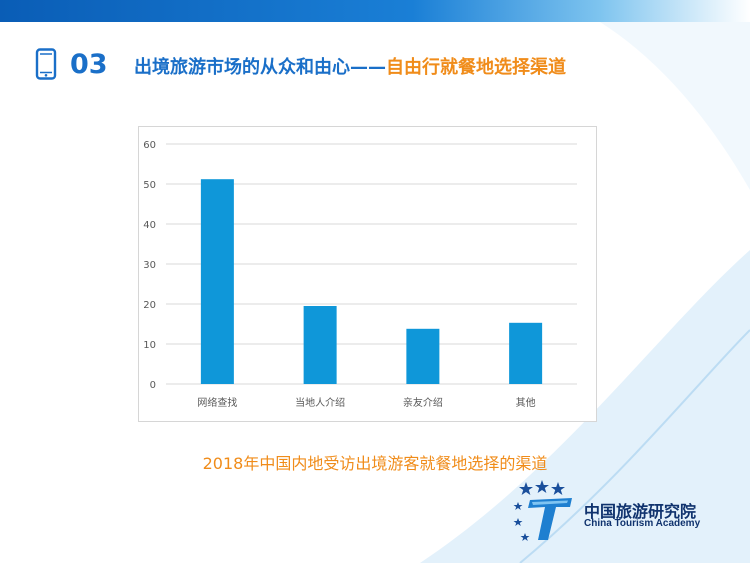  Describe the element at coordinates (217, 402) in the screenshot. I see `x-tick-label: 网络查找` at that location.